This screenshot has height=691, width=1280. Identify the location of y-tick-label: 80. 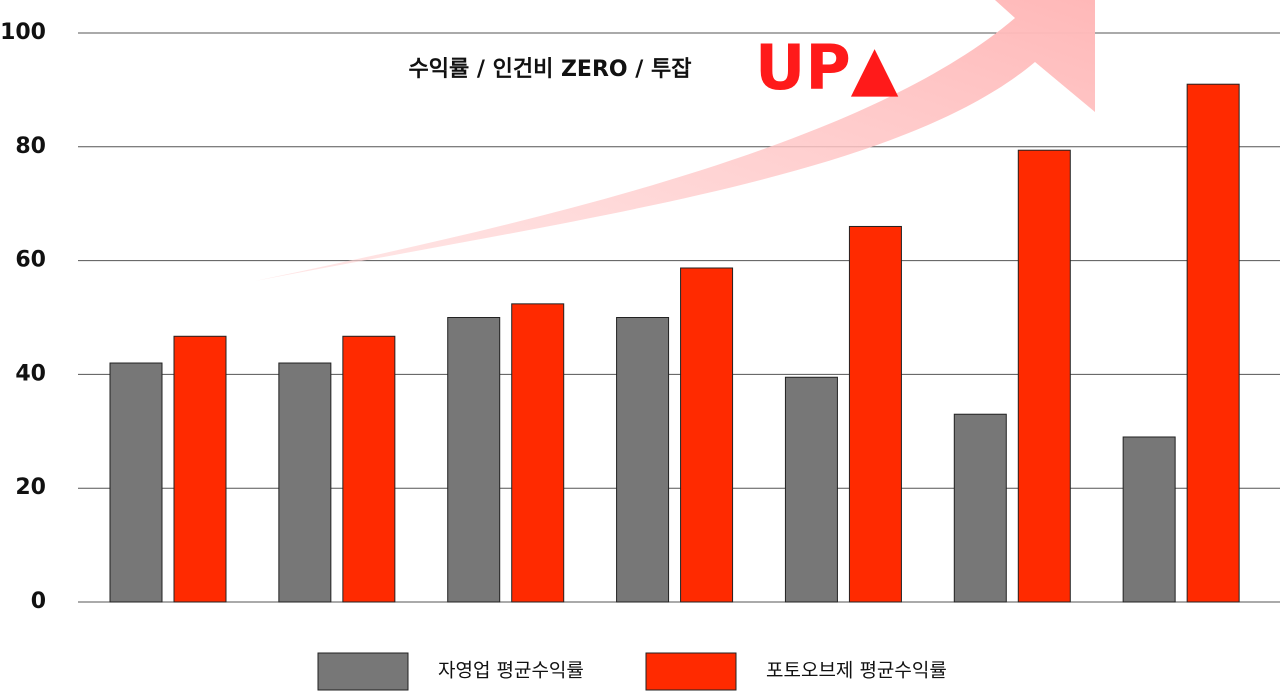
(30, 146).